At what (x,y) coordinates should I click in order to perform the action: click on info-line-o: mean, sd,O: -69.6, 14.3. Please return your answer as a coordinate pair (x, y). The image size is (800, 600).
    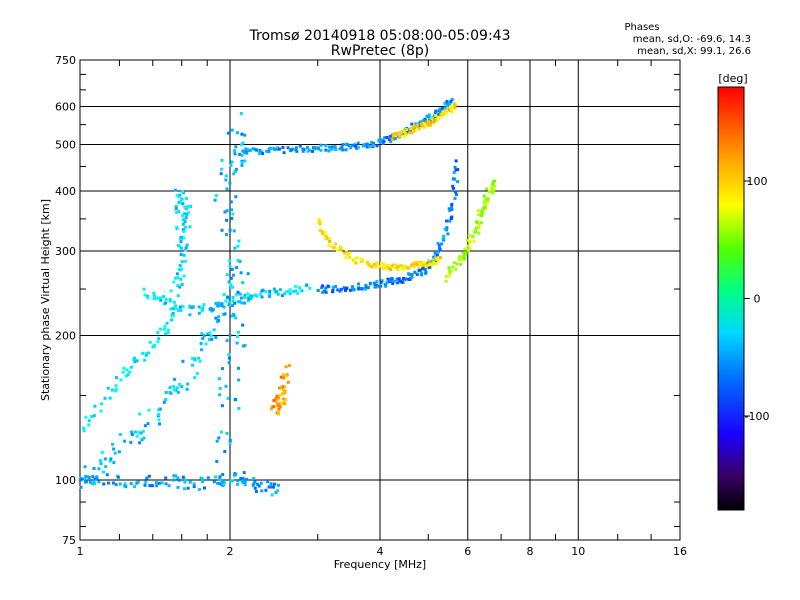
    Looking at the image, I should click on (692, 39).